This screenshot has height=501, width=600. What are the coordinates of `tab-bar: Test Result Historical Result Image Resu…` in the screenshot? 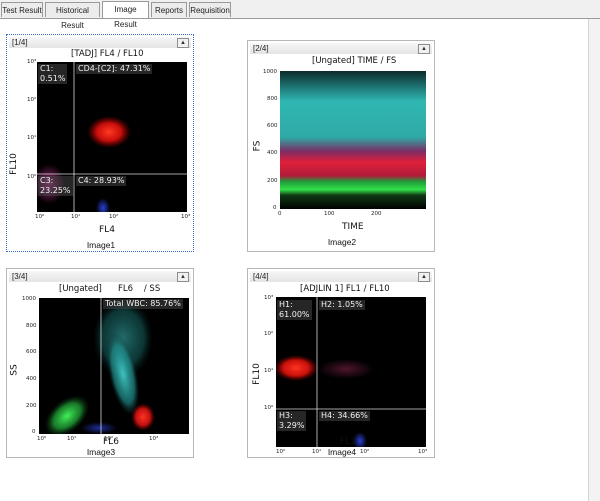 It's located at (300, 15).